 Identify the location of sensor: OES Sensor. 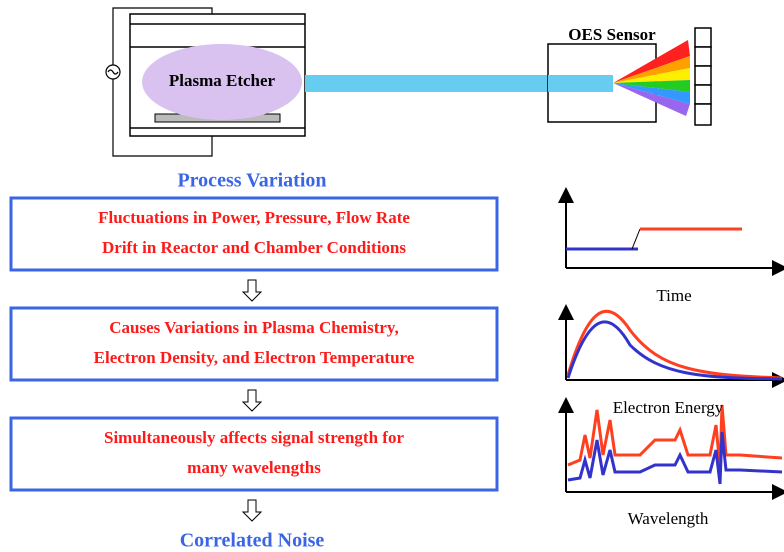
(629, 75).